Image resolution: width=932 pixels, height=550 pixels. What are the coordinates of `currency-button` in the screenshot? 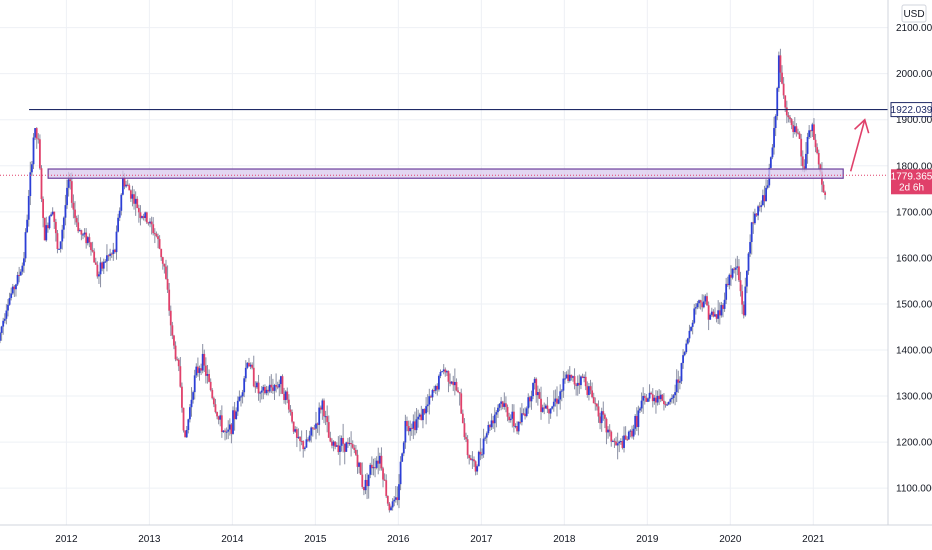 It's located at (914, 13).